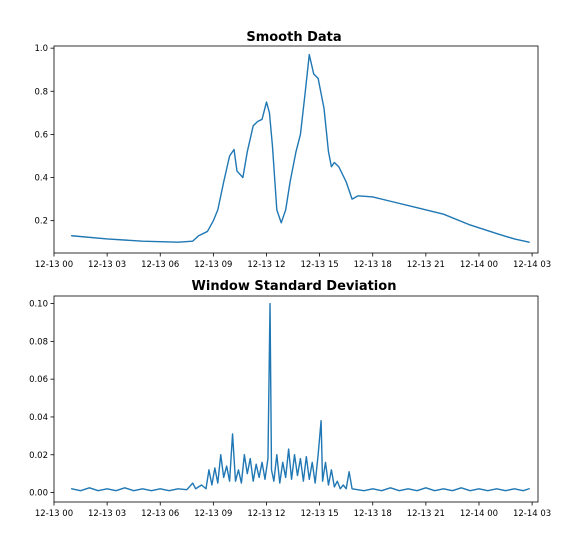  Describe the element at coordinates (41, 179) in the screenshot. I see `y-tick-label: 0.4` at that location.